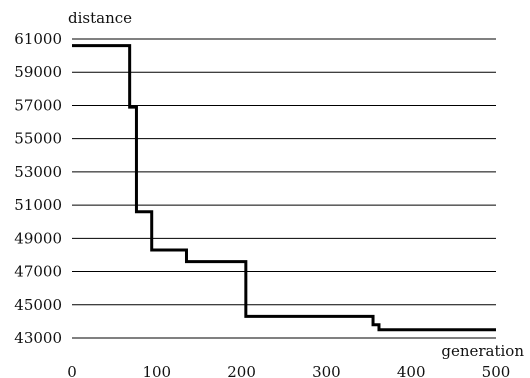 The height and width of the screenshot is (378, 530). I want to click on x-axis-label: generation, so click(482, 351).